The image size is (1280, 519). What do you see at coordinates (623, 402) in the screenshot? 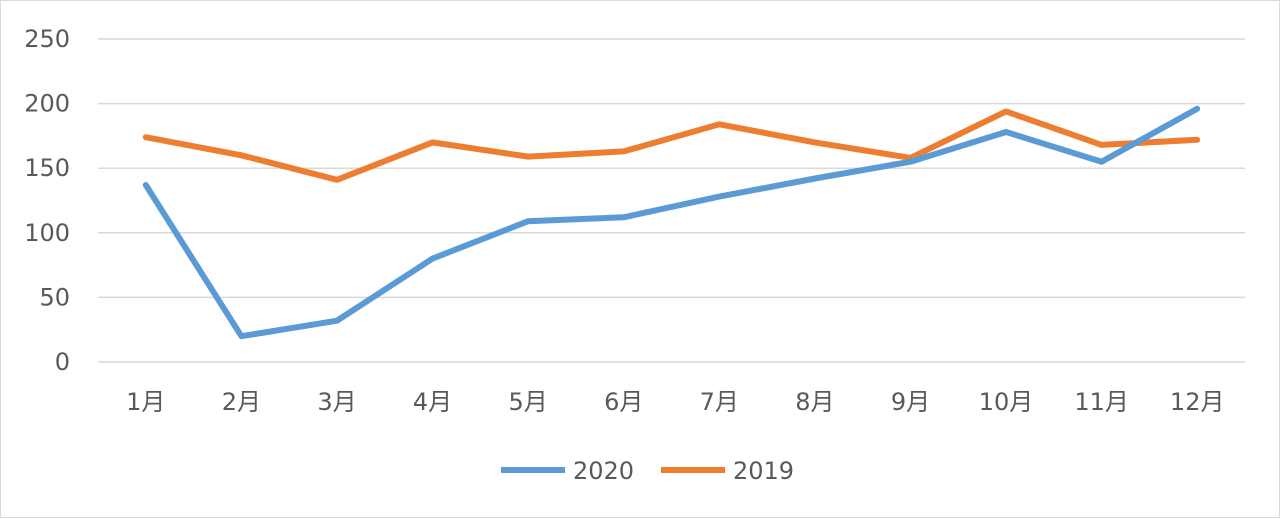
I see `x-tick-label-6: 6月` at bounding box center [623, 402].